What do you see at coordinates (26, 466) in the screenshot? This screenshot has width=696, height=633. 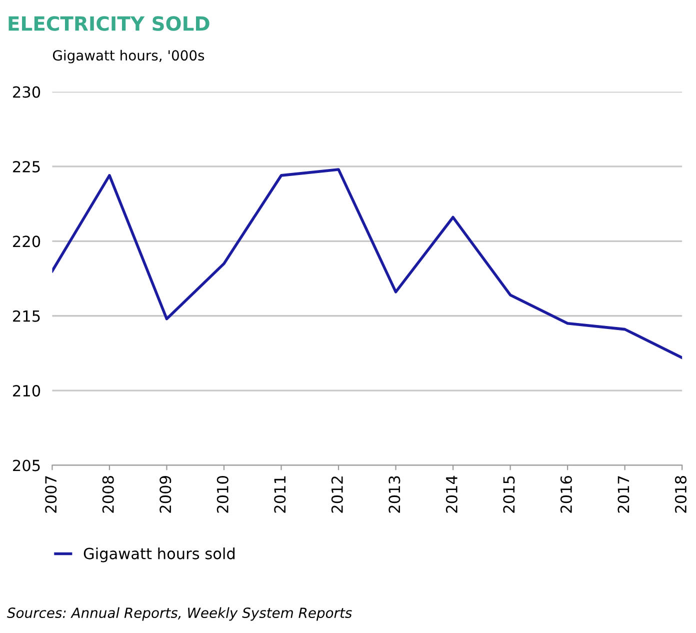 I see `y-tick-label: 205` at bounding box center [26, 466].